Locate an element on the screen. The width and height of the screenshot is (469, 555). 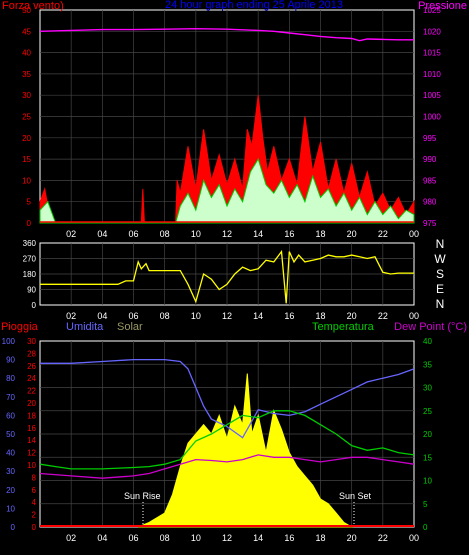
rain-tick-12: 12 is located at coordinates (31, 453).